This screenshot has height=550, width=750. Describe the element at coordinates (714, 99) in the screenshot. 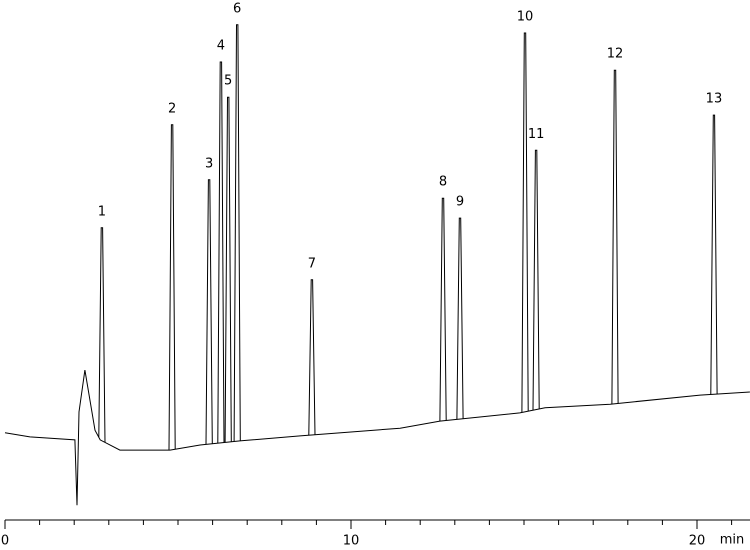

I see `peak-label: 13` at that location.